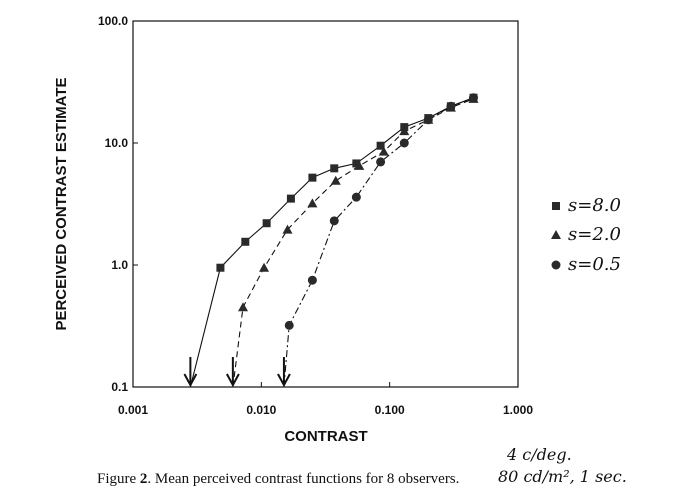  Describe the element at coordinates (119, 387) in the screenshot. I see `y-tick-label: 0.1` at that location.